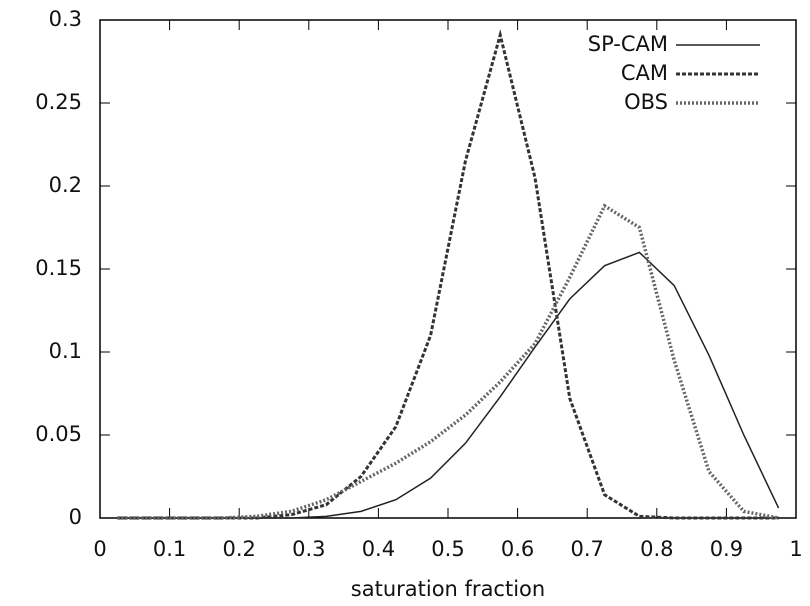 Image resolution: width=810 pixels, height=606 pixels. What do you see at coordinates (58, 268) in the screenshot?
I see `y-tick-label: 0.15` at bounding box center [58, 268].